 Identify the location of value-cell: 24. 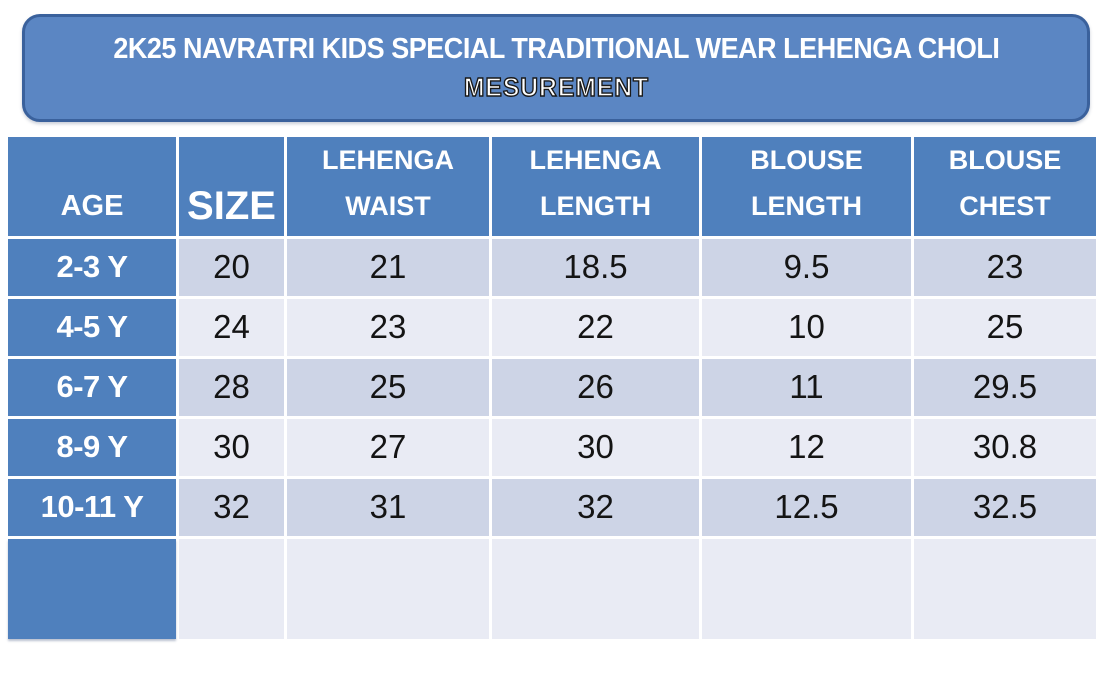
(231, 327).